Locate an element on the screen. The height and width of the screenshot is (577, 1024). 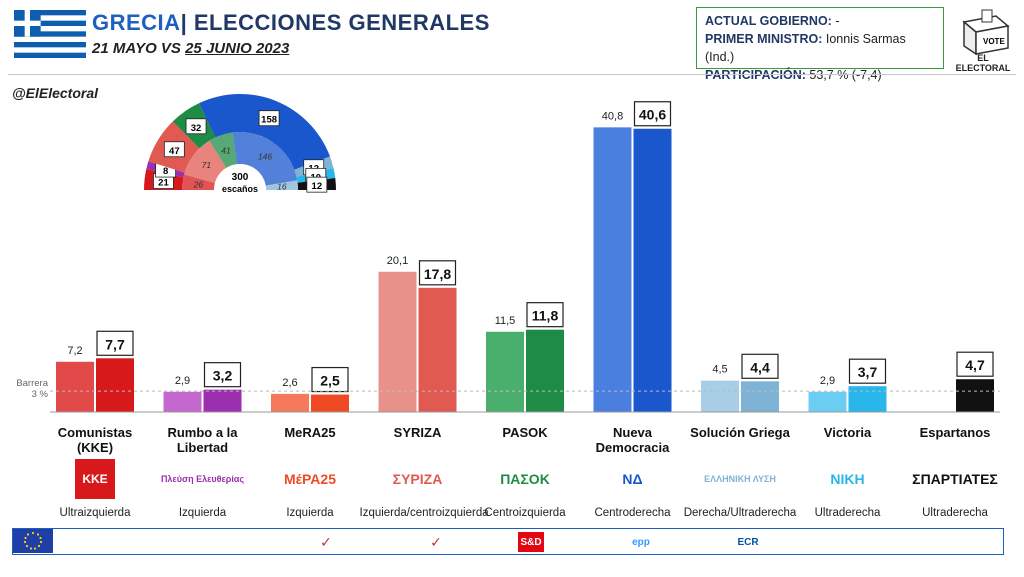
data-label-june: 40,6 is located at coordinates (652, 115).